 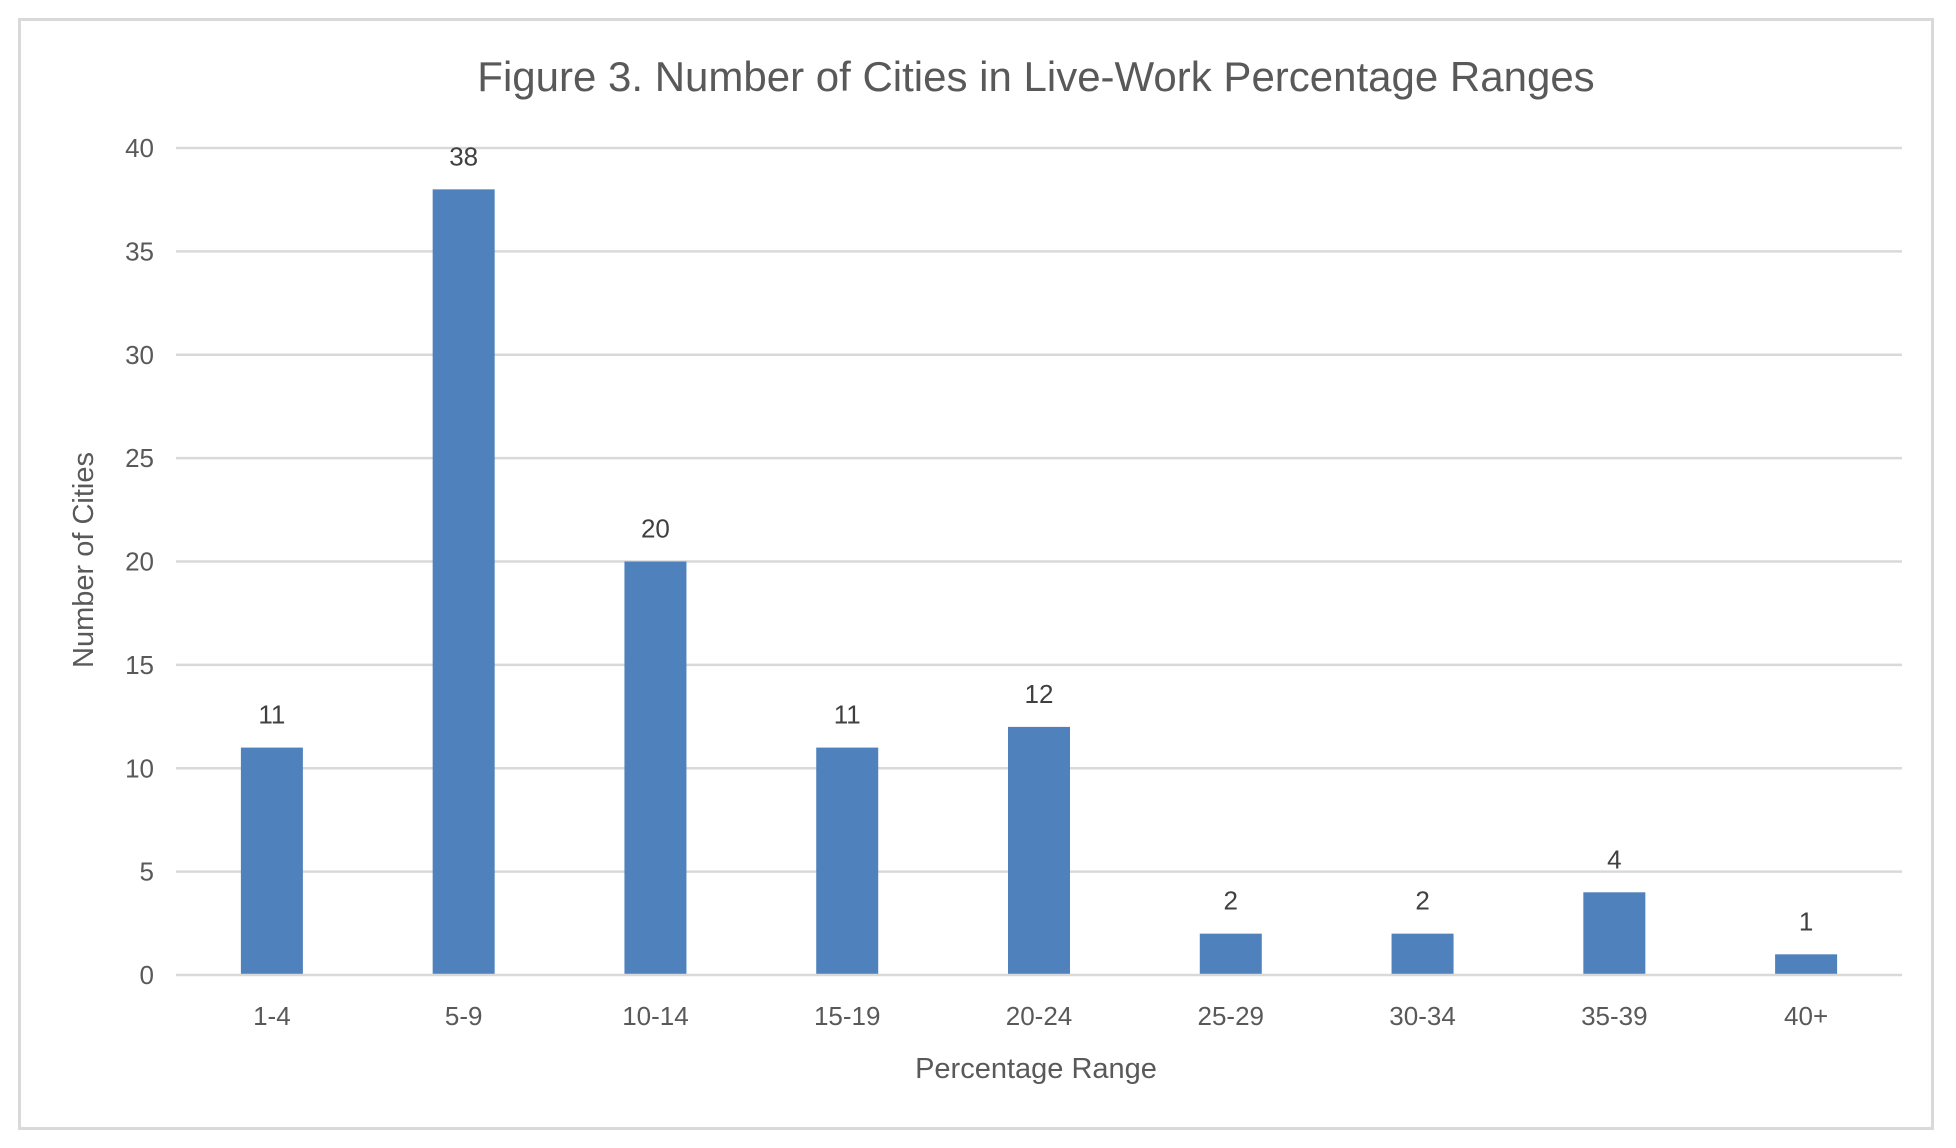 I want to click on x-tick-label: 1-4, so click(x=272, y=1016).